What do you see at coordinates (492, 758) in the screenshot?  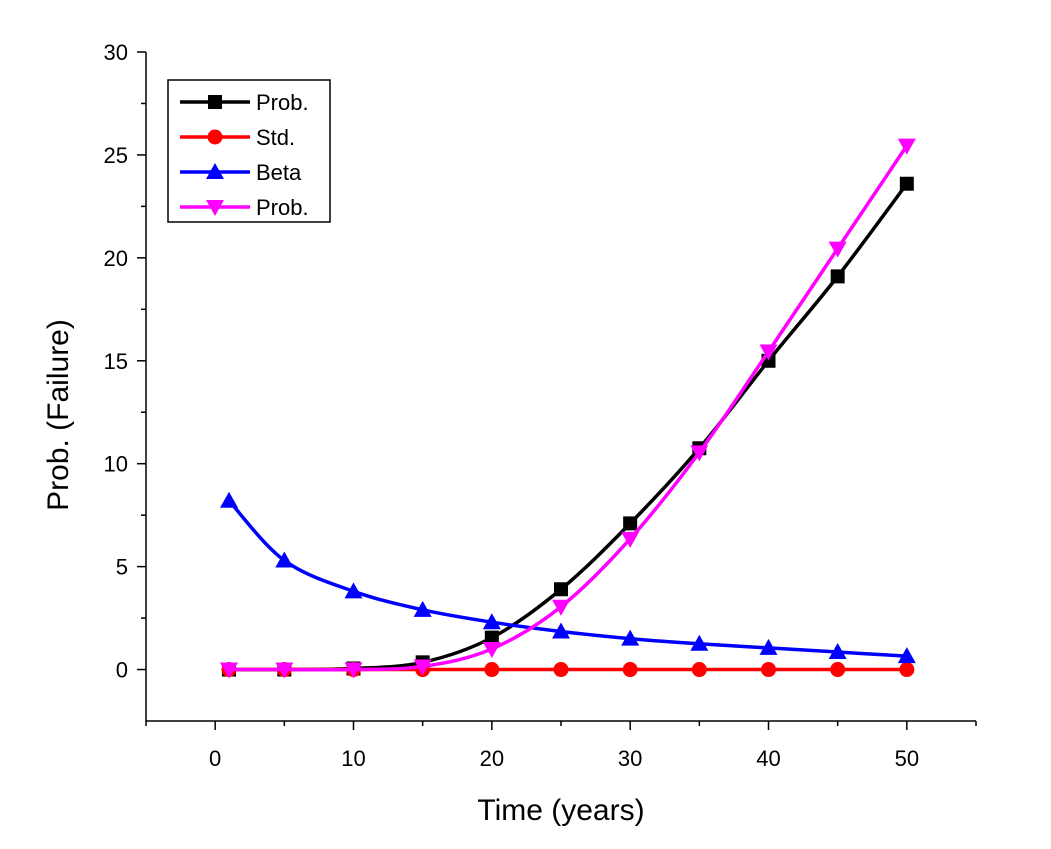 I see `x-tick-label: 20` at bounding box center [492, 758].